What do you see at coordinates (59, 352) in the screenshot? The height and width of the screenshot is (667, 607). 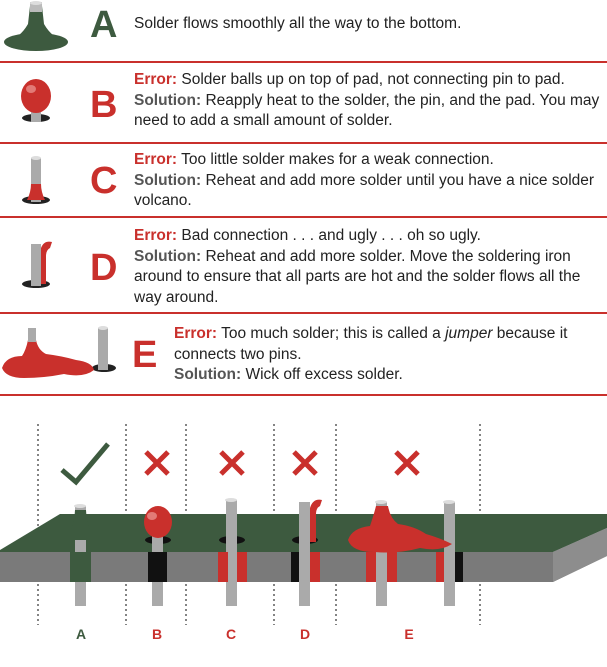 I see `solder-jumper-icon` at bounding box center [59, 352].